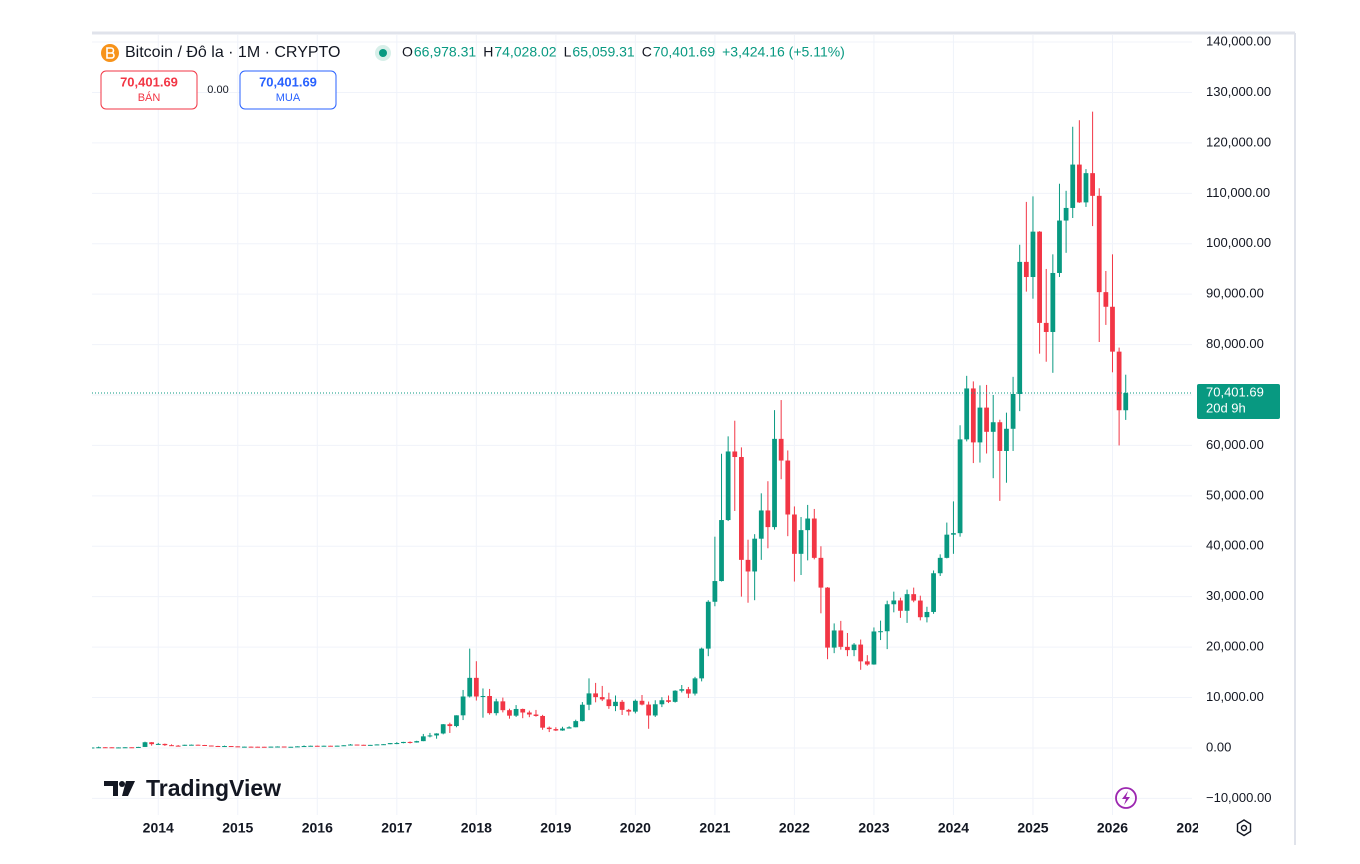 The height and width of the screenshot is (864, 1360). Describe the element at coordinates (783, 52) in the screenshot. I see `ohlc-change: +3,424.16 (+5.11%)` at that location.